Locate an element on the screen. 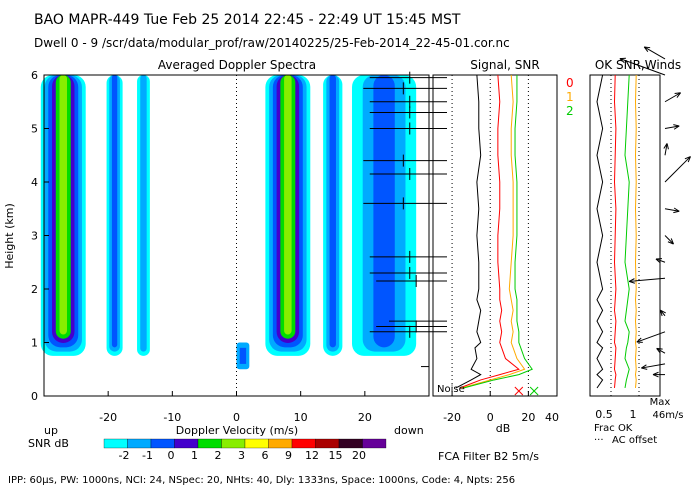 The image size is (700, 500). colorbar-up-label: up is located at coordinates (51, 430).